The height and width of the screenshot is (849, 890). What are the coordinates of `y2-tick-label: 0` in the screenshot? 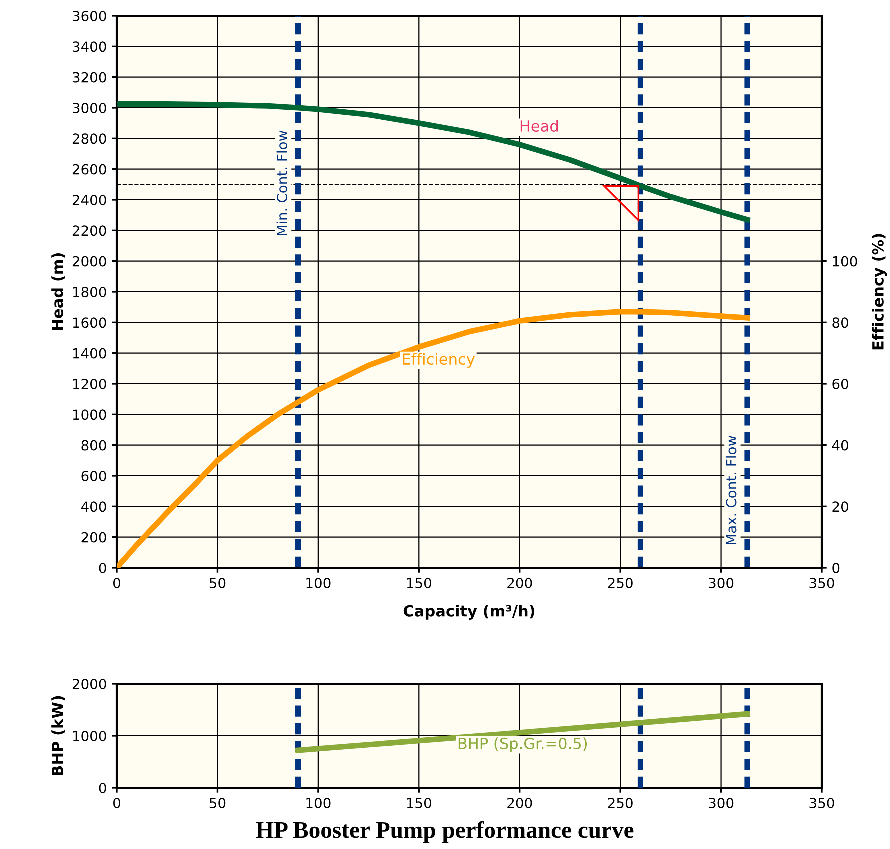 It's located at (836, 568).